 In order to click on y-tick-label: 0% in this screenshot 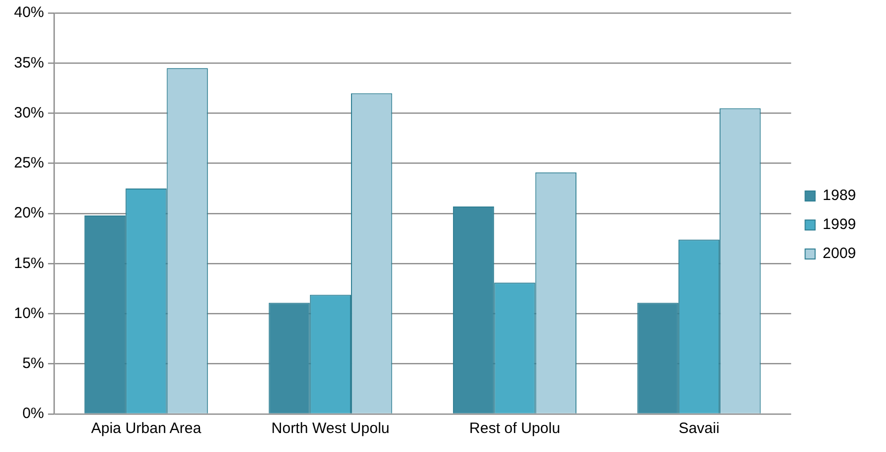, I will do `click(33, 413)`.